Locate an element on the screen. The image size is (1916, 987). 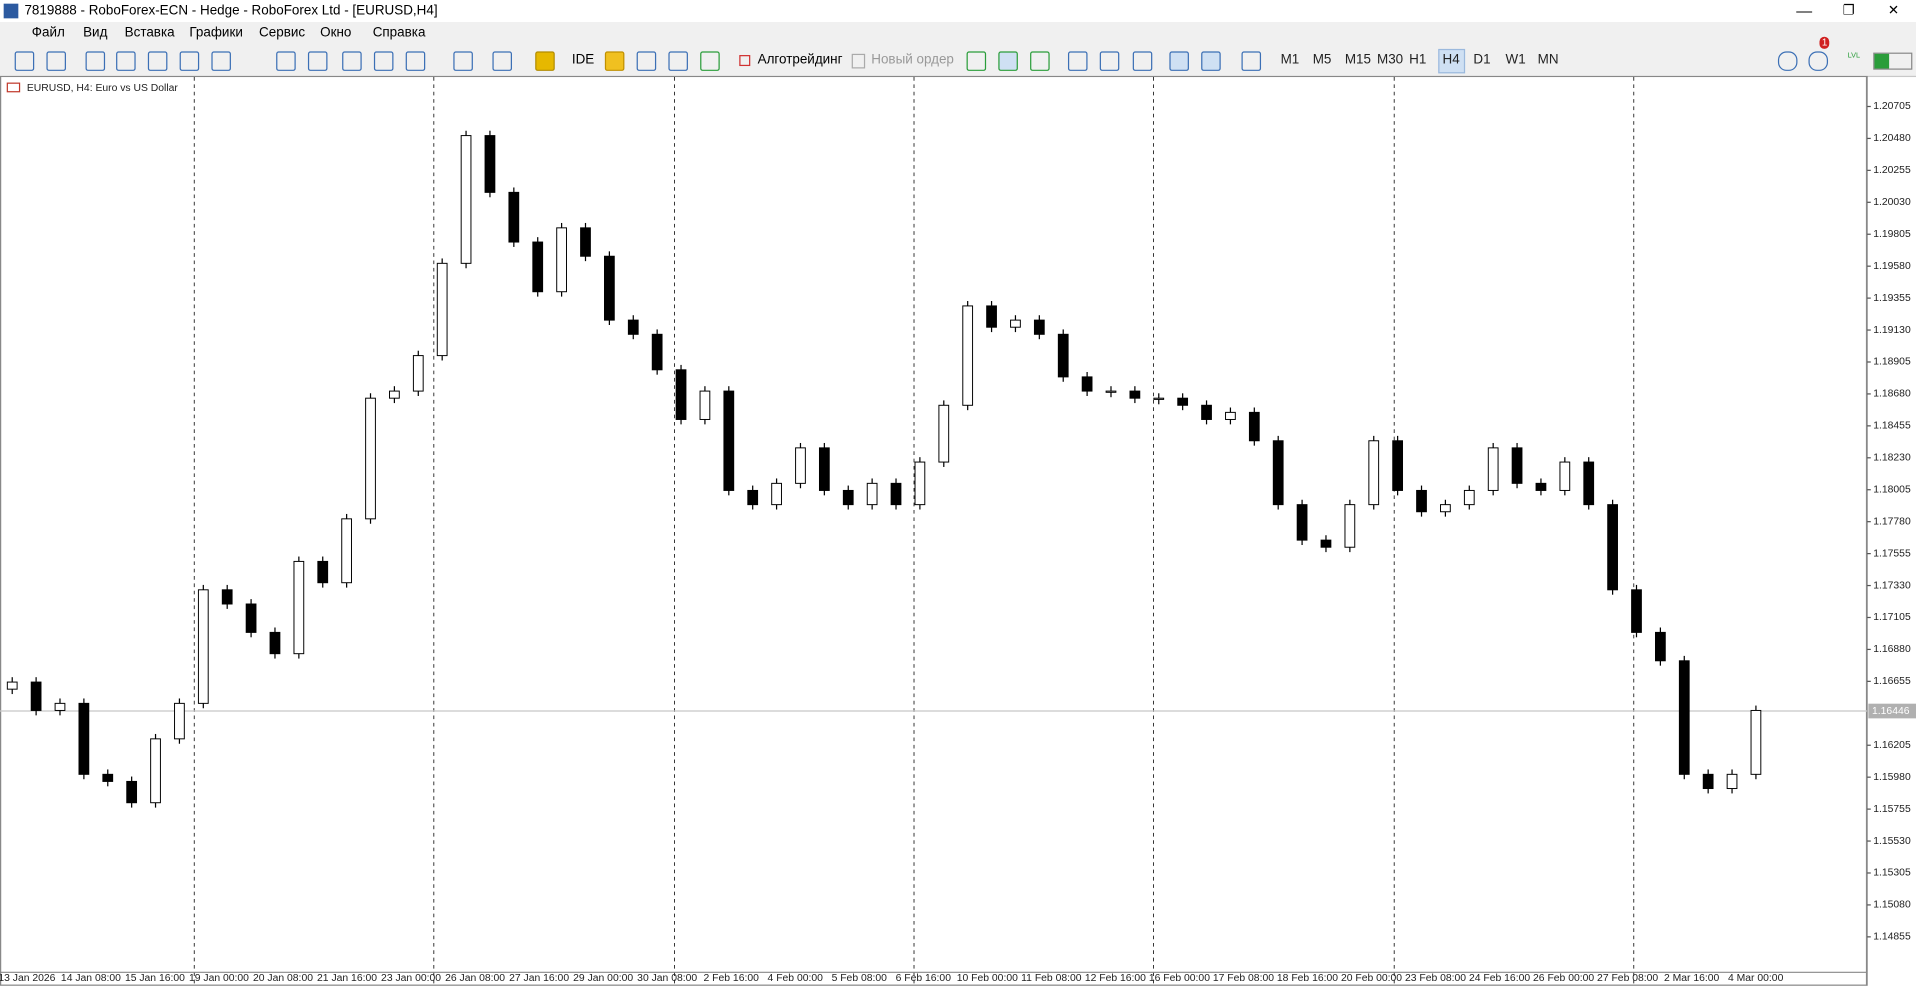
timeframe-button: W1 is located at coordinates (1515, 60).